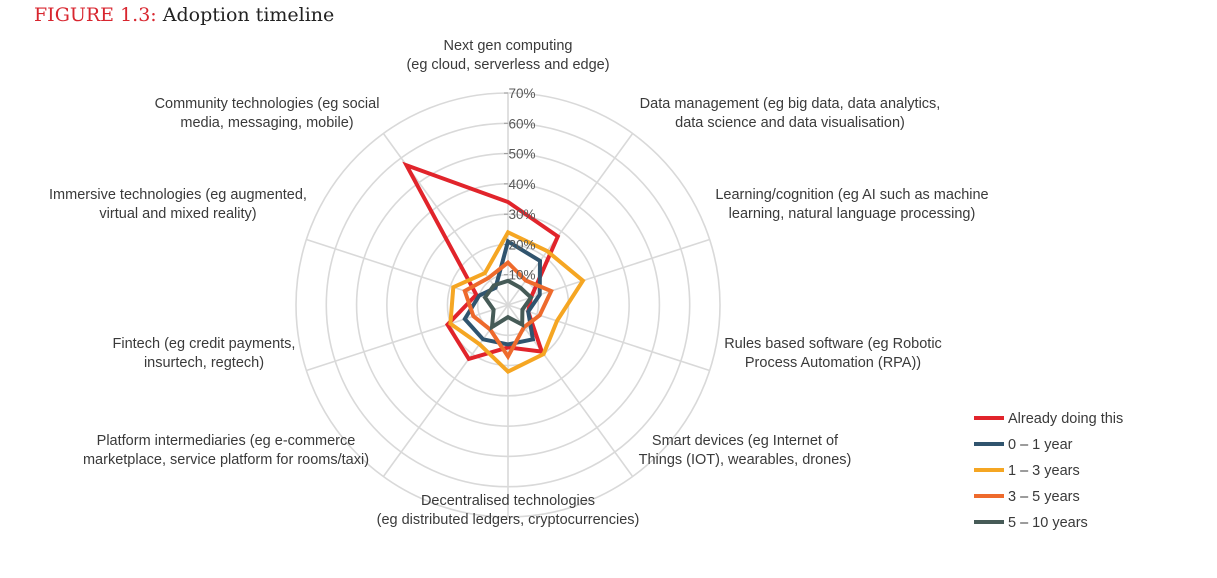  I want to click on category-label: Immersive technologies (eg augmented,, so click(178, 195).